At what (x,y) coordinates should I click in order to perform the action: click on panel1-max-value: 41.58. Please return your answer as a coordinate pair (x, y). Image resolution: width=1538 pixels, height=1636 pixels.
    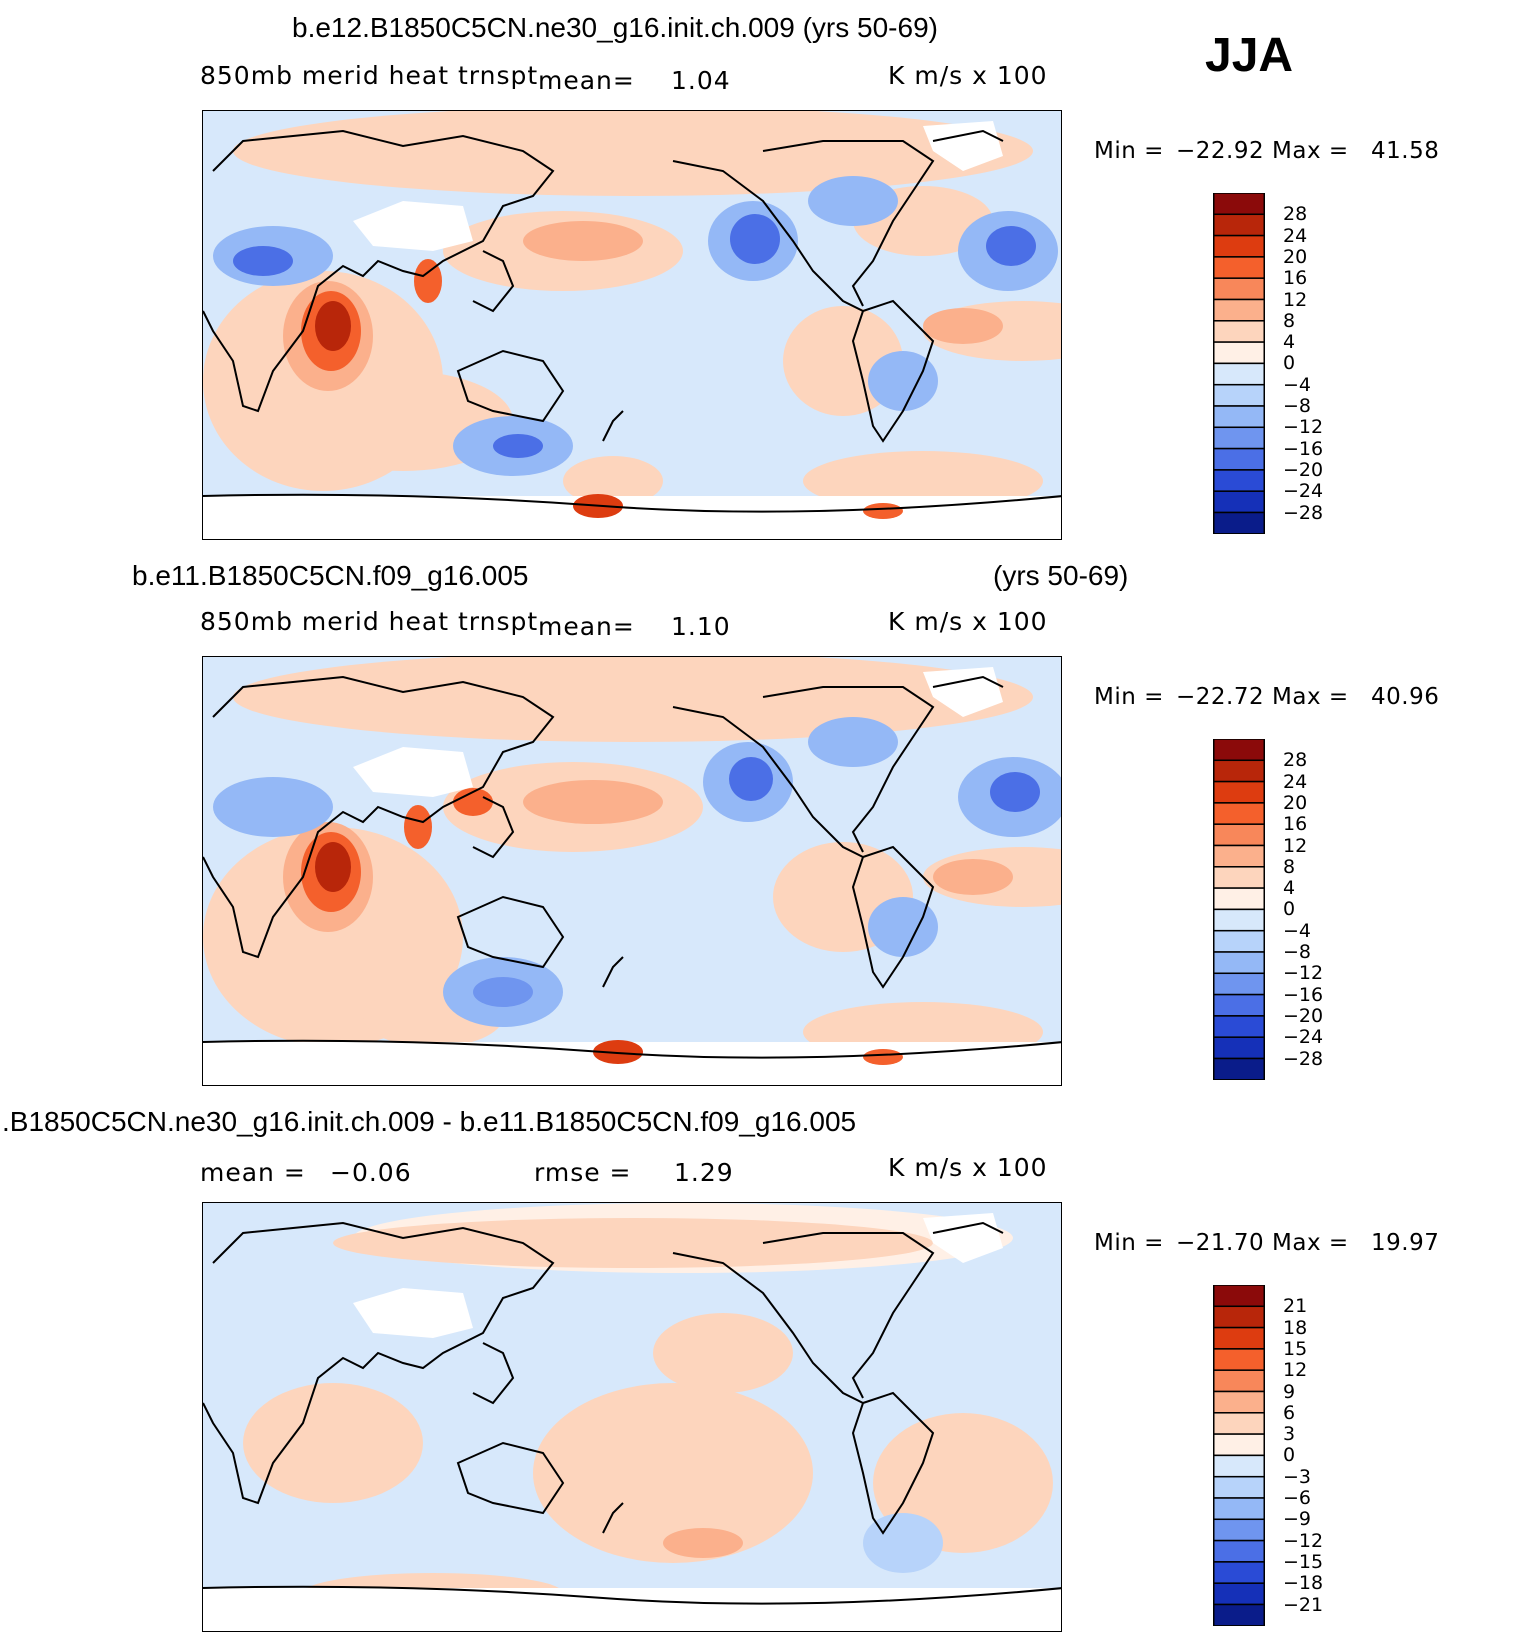
    Looking at the image, I should click on (1405, 151).